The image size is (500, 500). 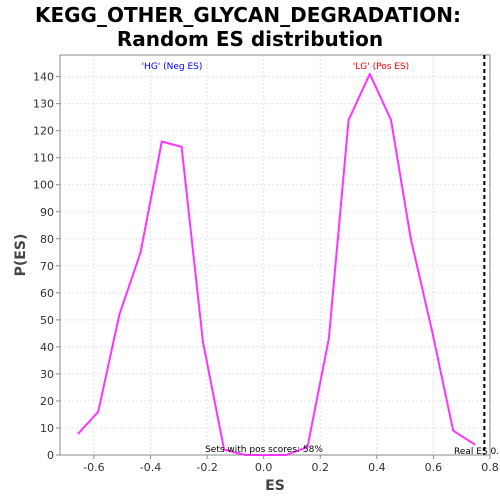 What do you see at coordinates (43, 104) in the screenshot?
I see `y-tick-label: 130` at bounding box center [43, 104].